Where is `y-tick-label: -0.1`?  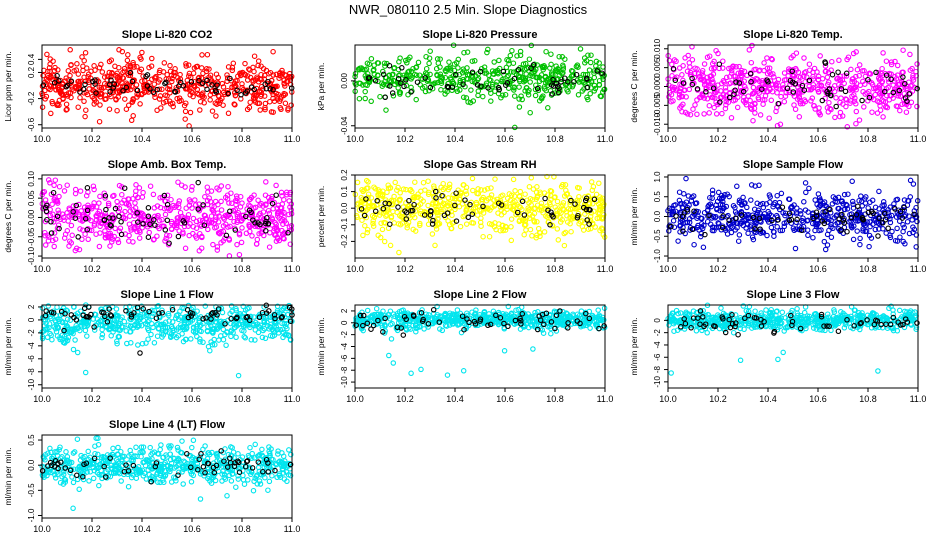 y-tick-label: -0.1 is located at coordinates (344, 224).